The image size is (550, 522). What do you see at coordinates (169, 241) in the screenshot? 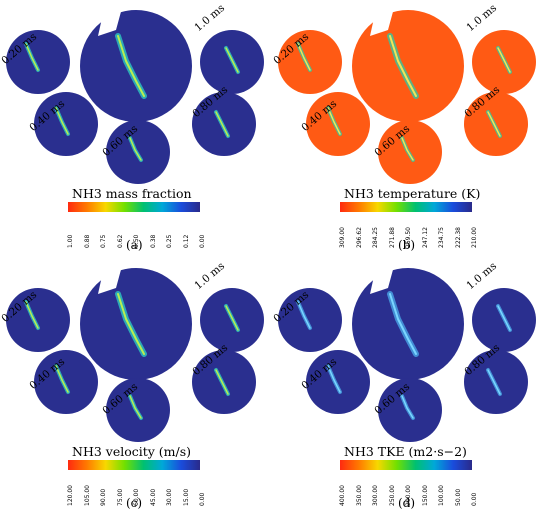
I see `colorbar-tick-label: 0.25` at bounding box center [169, 241].